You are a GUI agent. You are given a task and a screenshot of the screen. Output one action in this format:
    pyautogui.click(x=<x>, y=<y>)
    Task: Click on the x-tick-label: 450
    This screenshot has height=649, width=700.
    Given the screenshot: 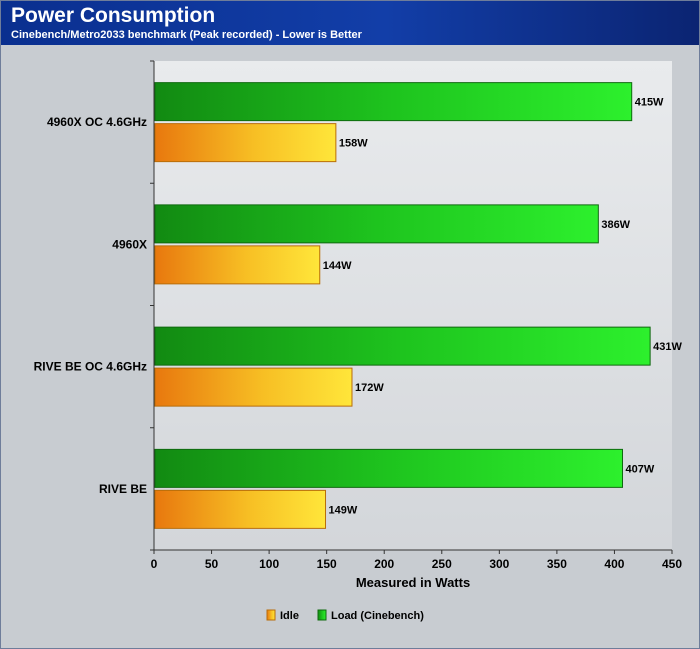 What is the action you would take?
    pyautogui.click(x=672, y=564)
    